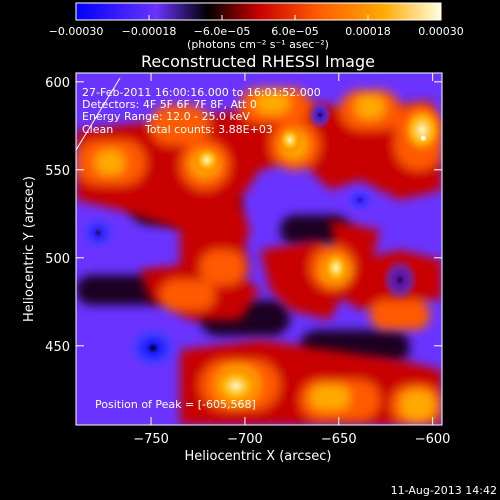 The width and height of the screenshot is (500, 500). What do you see at coordinates (149, 31) in the screenshot?
I see `colorbar-tick-label-1: −0.00018` at bounding box center [149, 31].